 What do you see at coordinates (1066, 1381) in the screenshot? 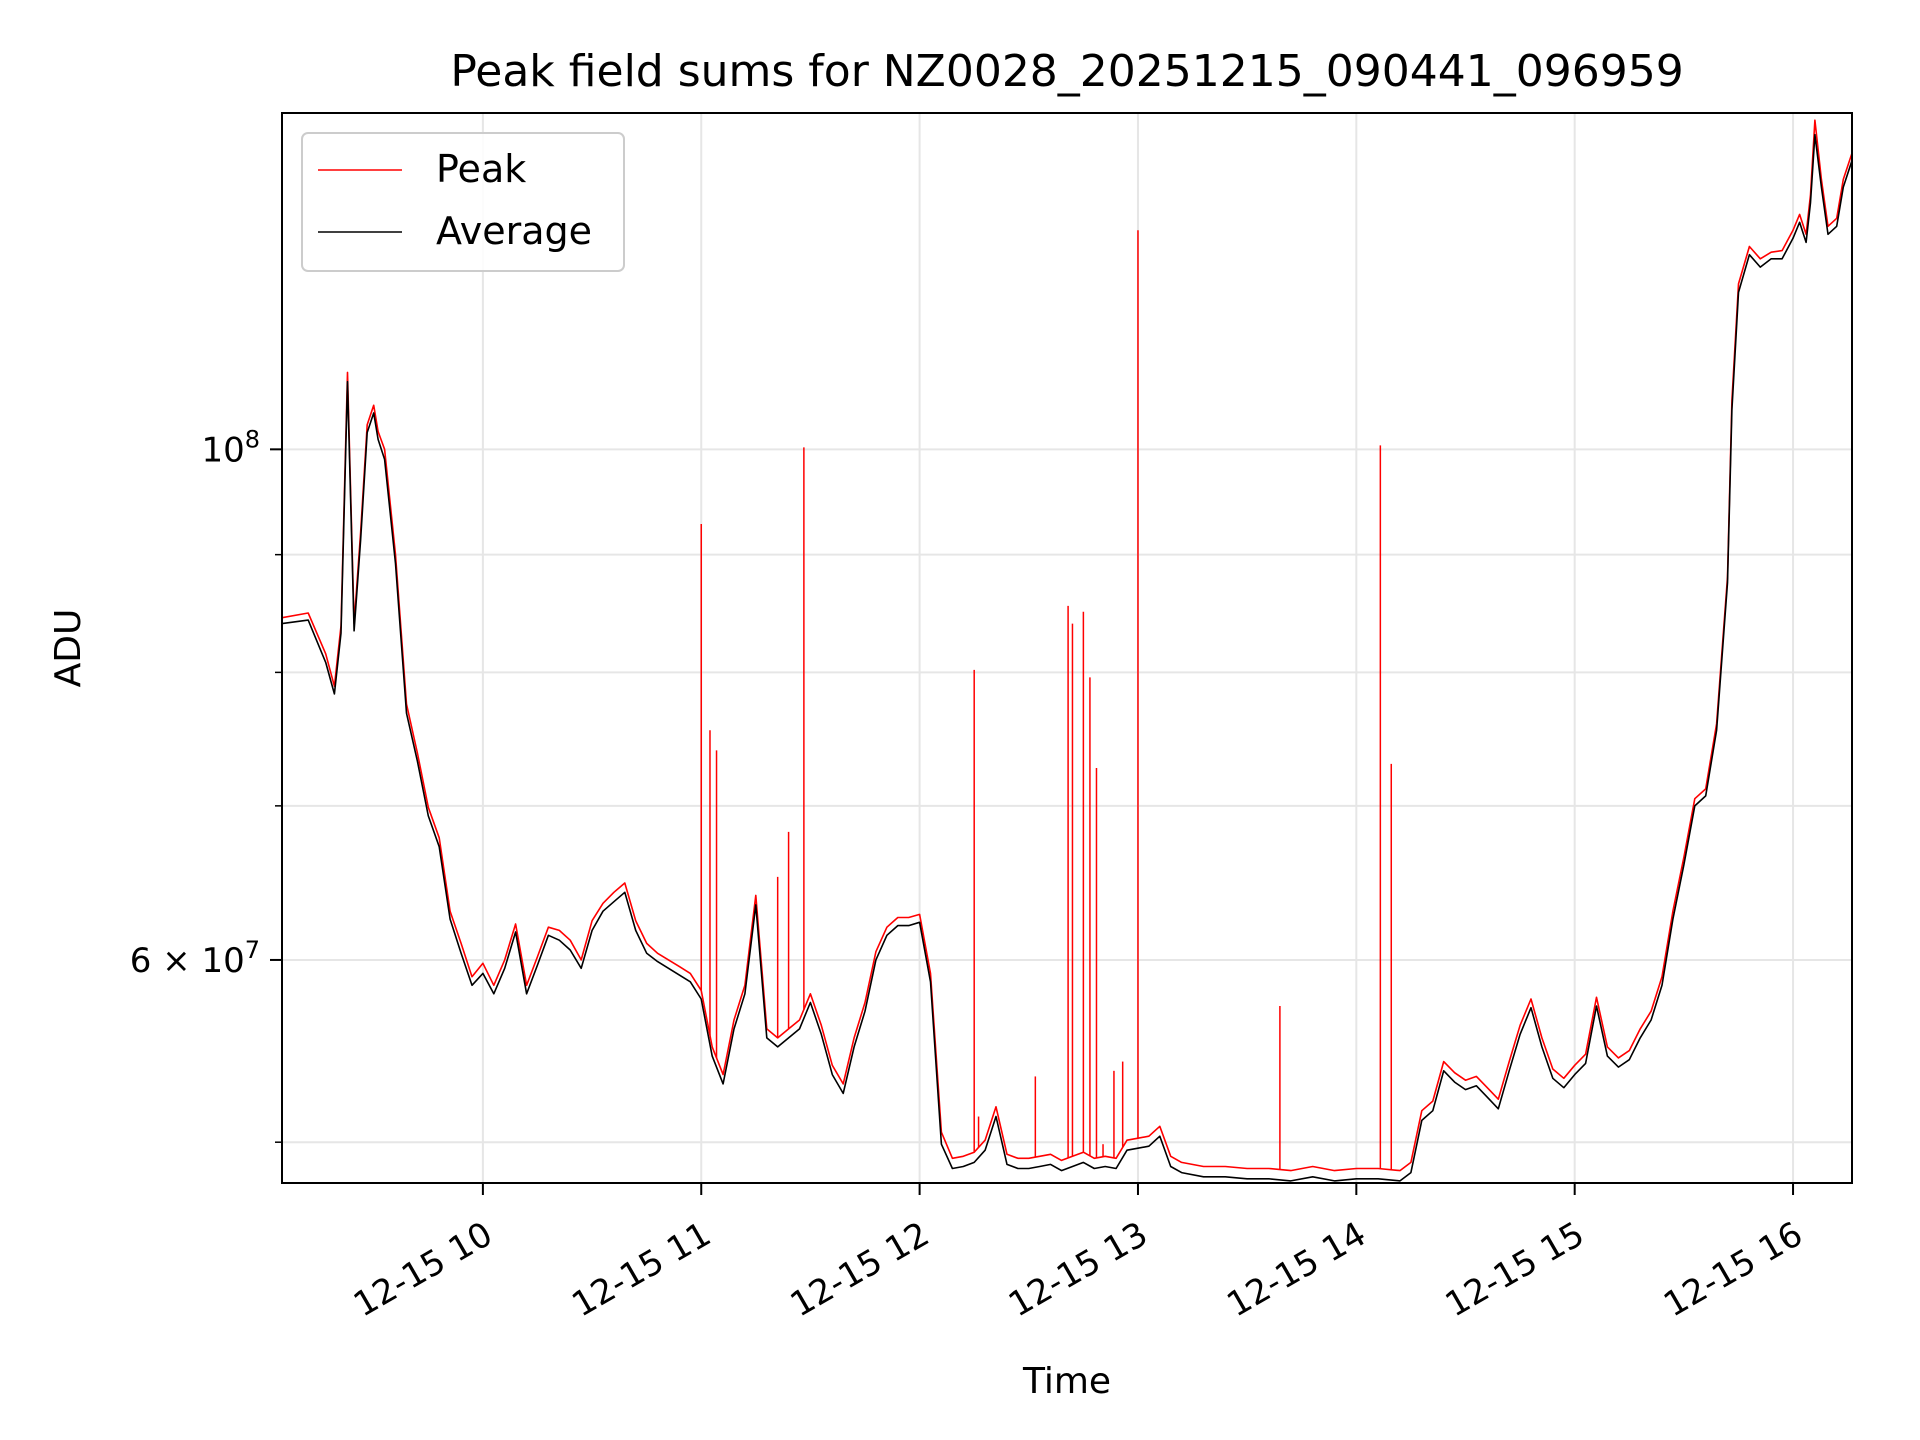
I see `x-axis-label: Time` at bounding box center [1066, 1381].